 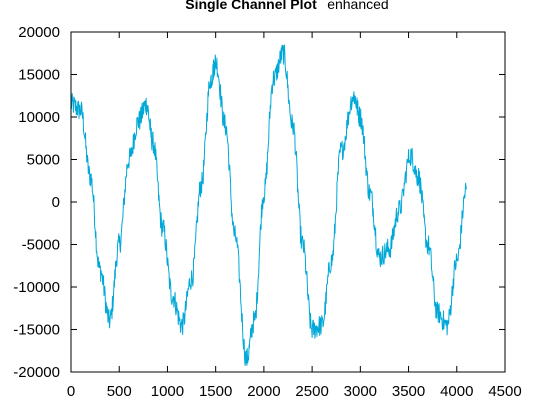 What do you see at coordinates (71, 391) in the screenshot?
I see `x-tick-label: 0` at bounding box center [71, 391].